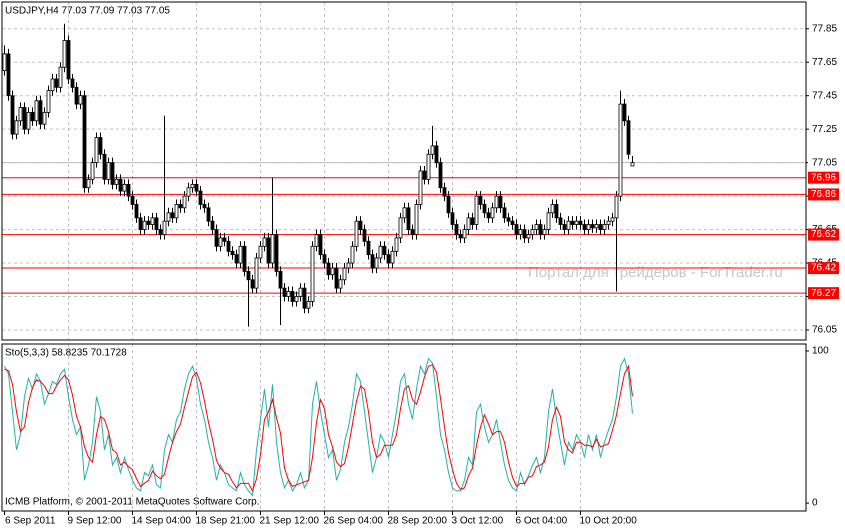  I want to click on x-tick-label: 3 Oct 12:00, so click(478, 521).